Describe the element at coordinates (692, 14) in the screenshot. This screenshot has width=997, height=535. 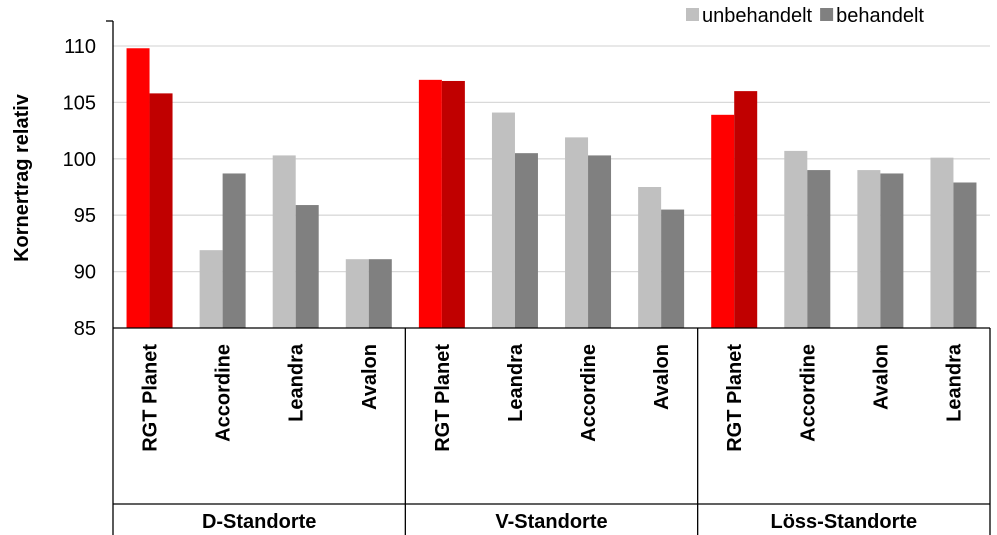
I see `legend-swatch-unbehandelt` at that location.